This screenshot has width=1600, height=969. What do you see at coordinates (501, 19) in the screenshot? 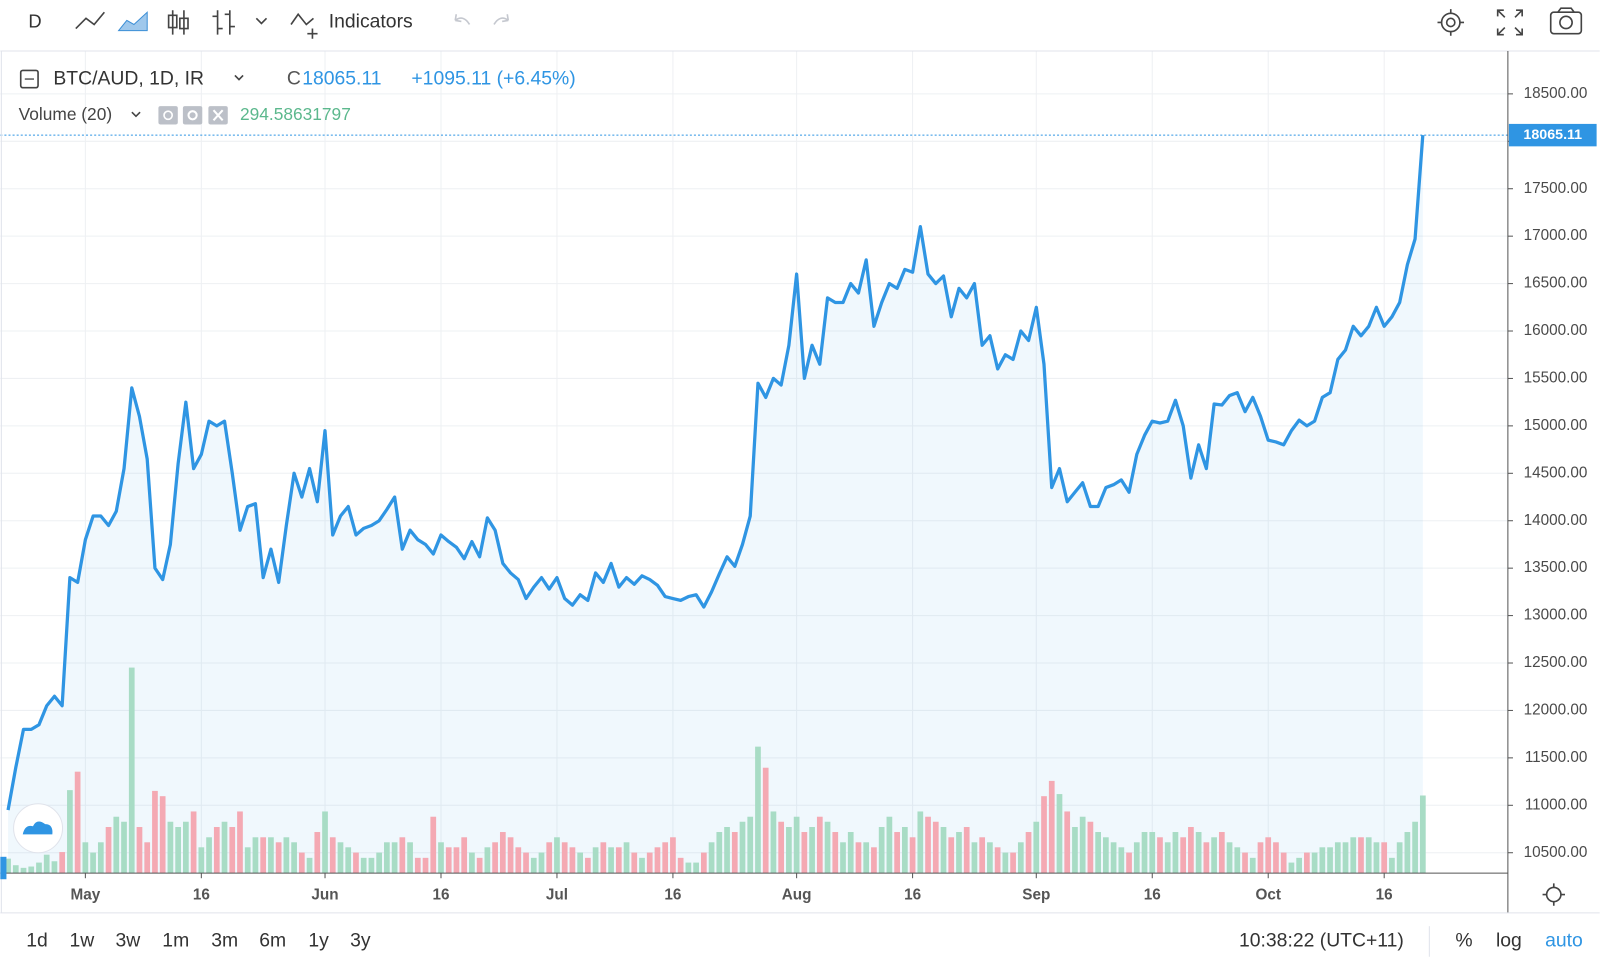
I see `redo-button` at bounding box center [501, 19].